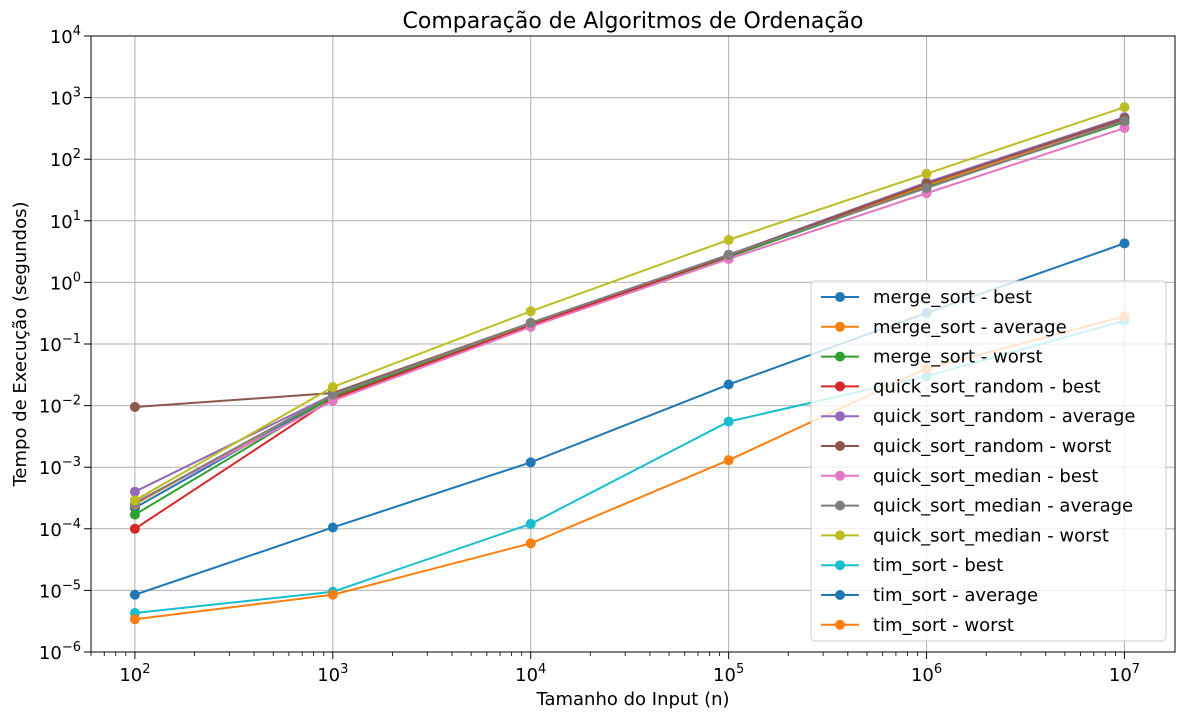  Describe the element at coordinates (60, 529) in the screenshot. I see `y-tick-label: 10⁻⁴` at that location.